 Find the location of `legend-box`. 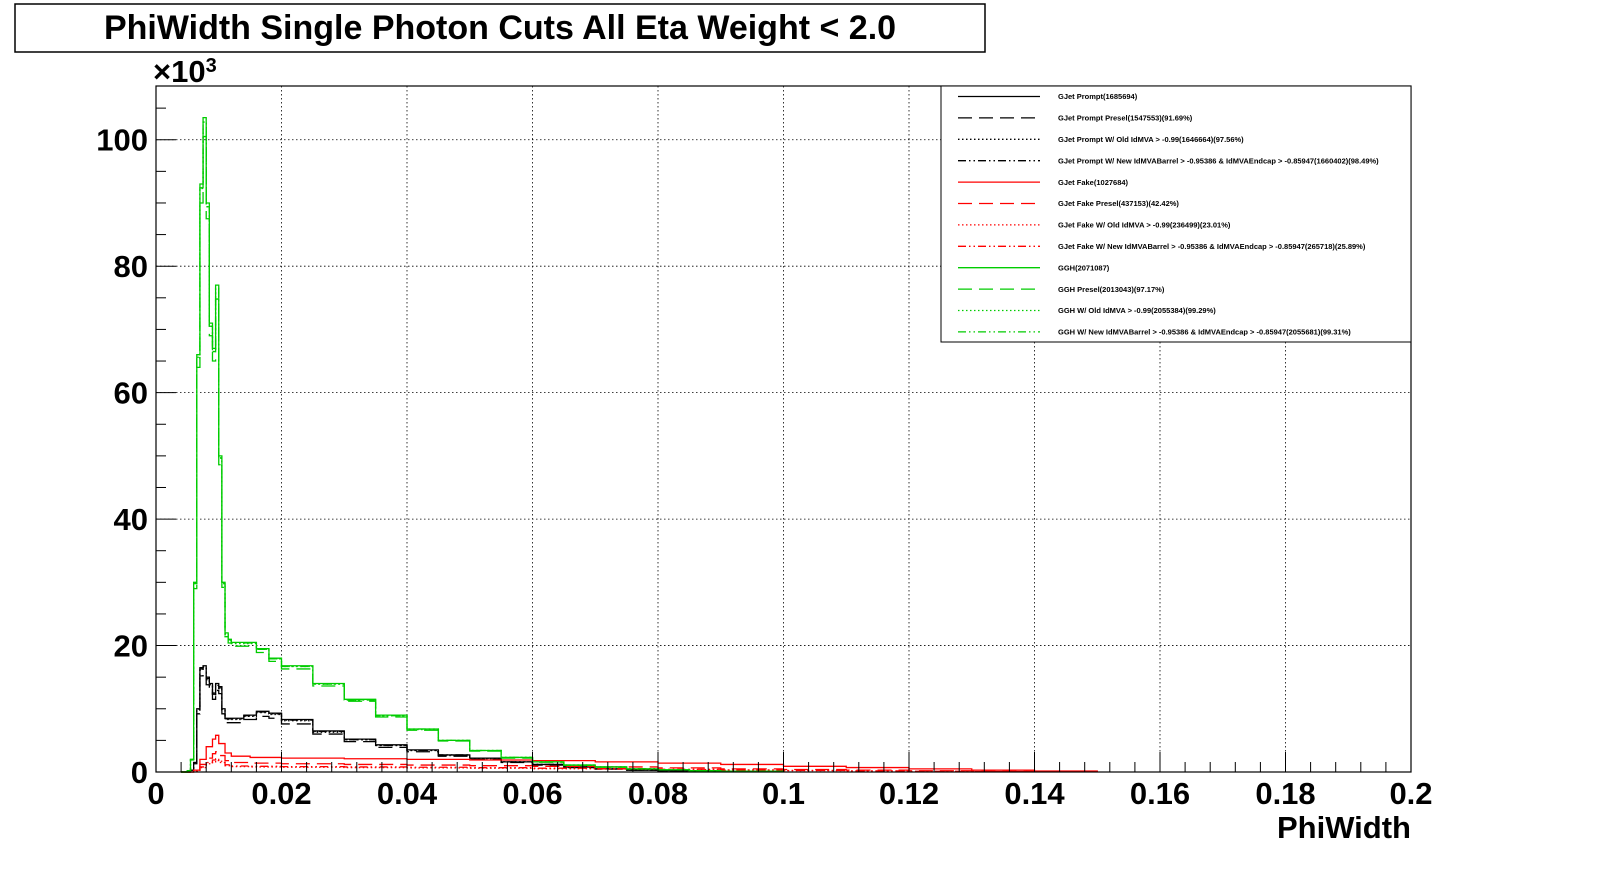

legend-box is located at coordinates (1176, 214).